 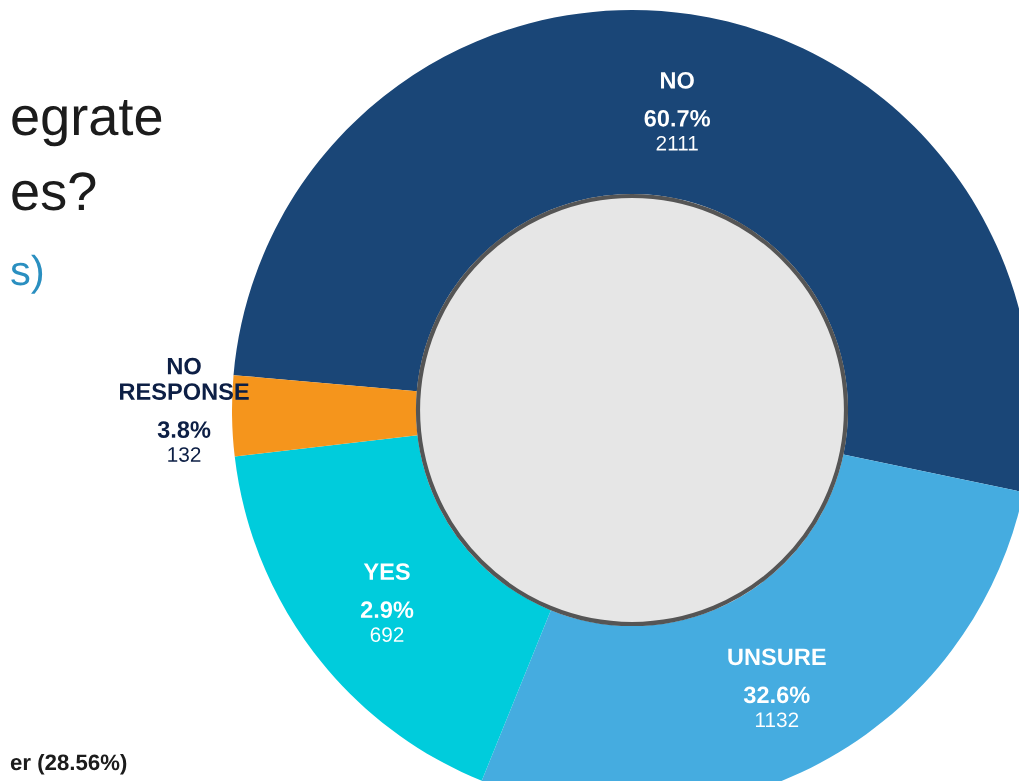 What do you see at coordinates (87, 123) in the screenshot?
I see `text: egrate` at bounding box center [87, 123].